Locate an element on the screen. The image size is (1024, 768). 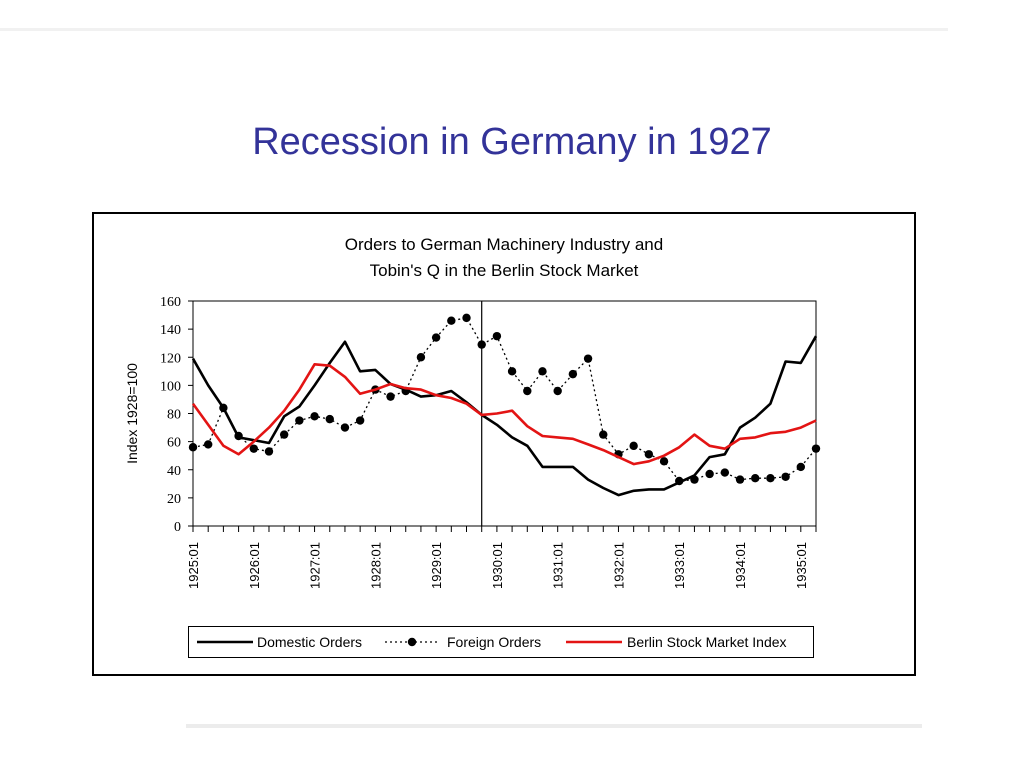
y-axis-label: Index 1928=100 is located at coordinates (132, 413).